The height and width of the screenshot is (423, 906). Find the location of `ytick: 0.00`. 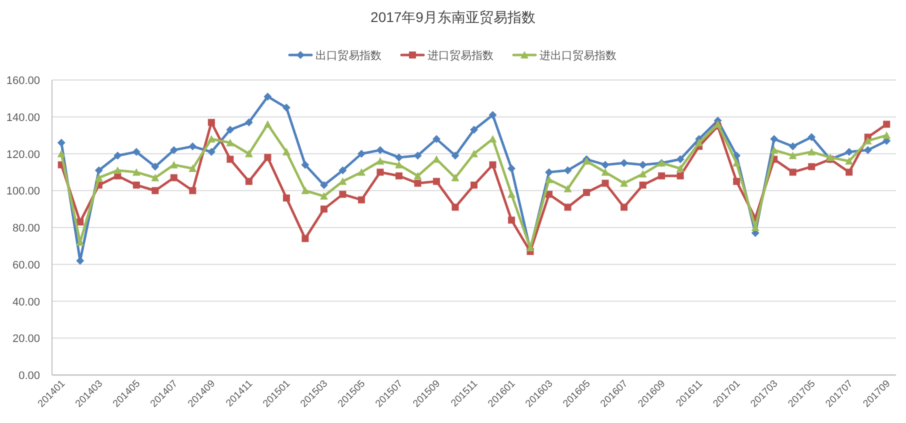

ytick: 0.00 is located at coordinates (29, 376).